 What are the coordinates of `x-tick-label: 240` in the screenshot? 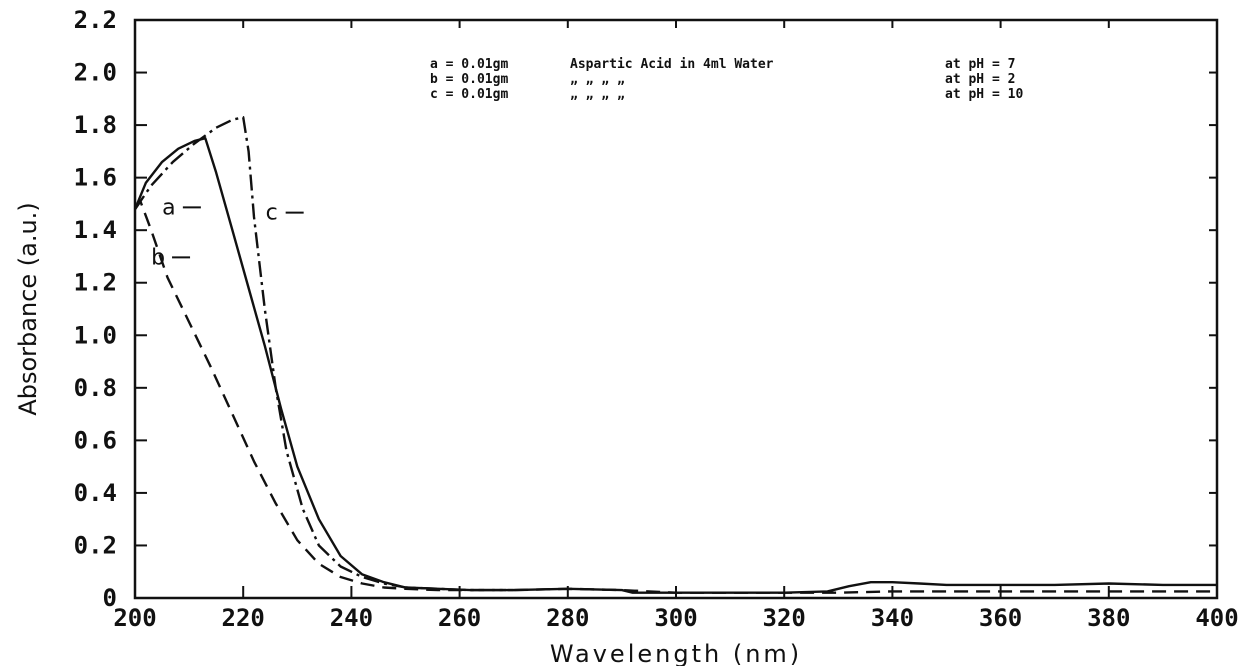 It's located at (351, 618).